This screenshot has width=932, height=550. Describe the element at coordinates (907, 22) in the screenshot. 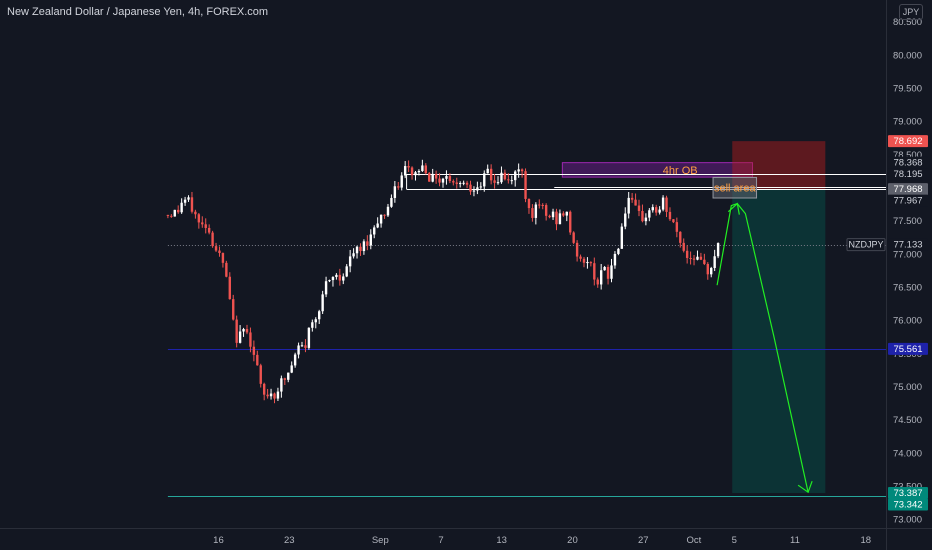

I see `y-tick-0: 80.500` at that location.